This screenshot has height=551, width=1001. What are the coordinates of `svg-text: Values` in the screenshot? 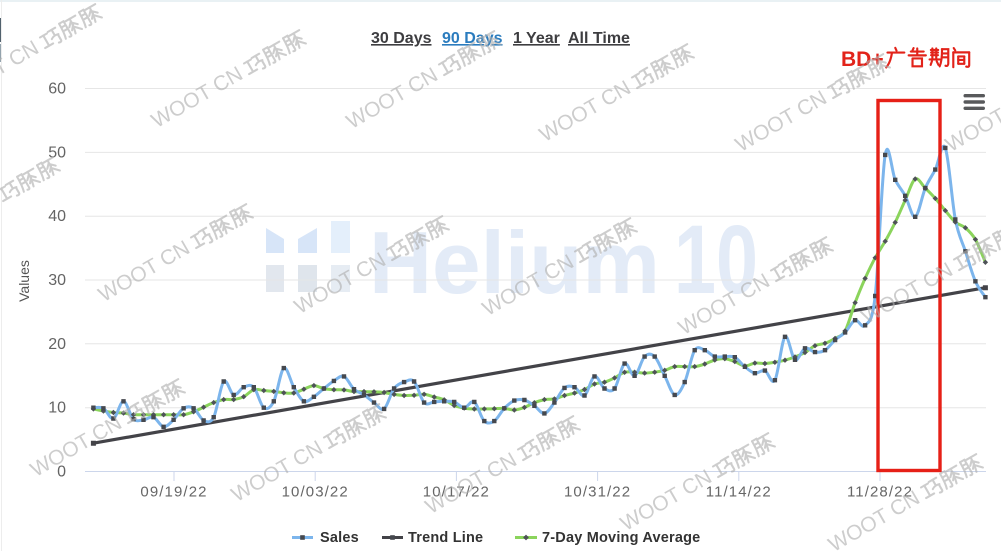 It's located at (24, 281).